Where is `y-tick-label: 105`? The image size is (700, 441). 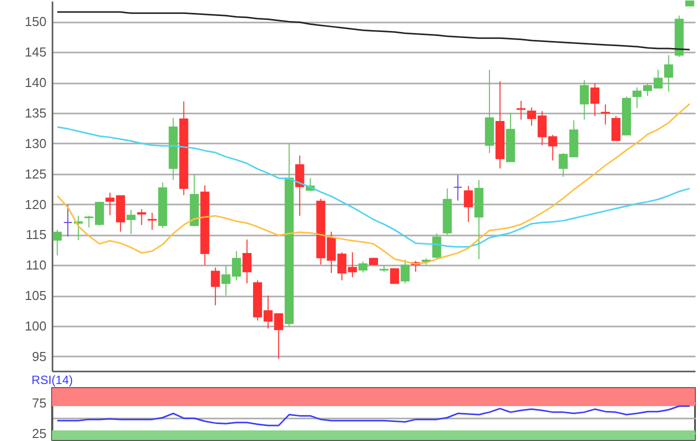 y-tick-label: 105 is located at coordinates (35, 296).